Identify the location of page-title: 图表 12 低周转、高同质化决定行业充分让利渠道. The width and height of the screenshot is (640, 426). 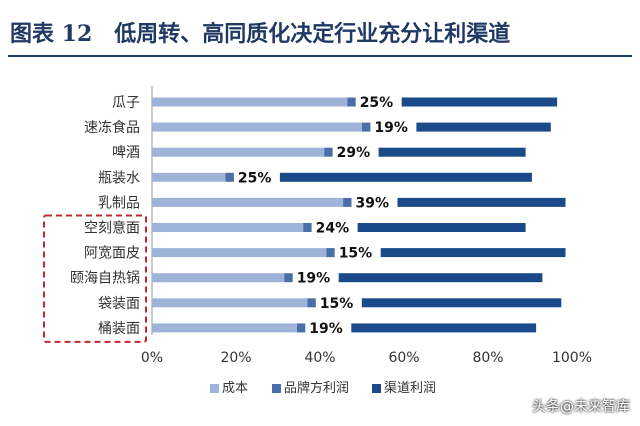
(260, 34).